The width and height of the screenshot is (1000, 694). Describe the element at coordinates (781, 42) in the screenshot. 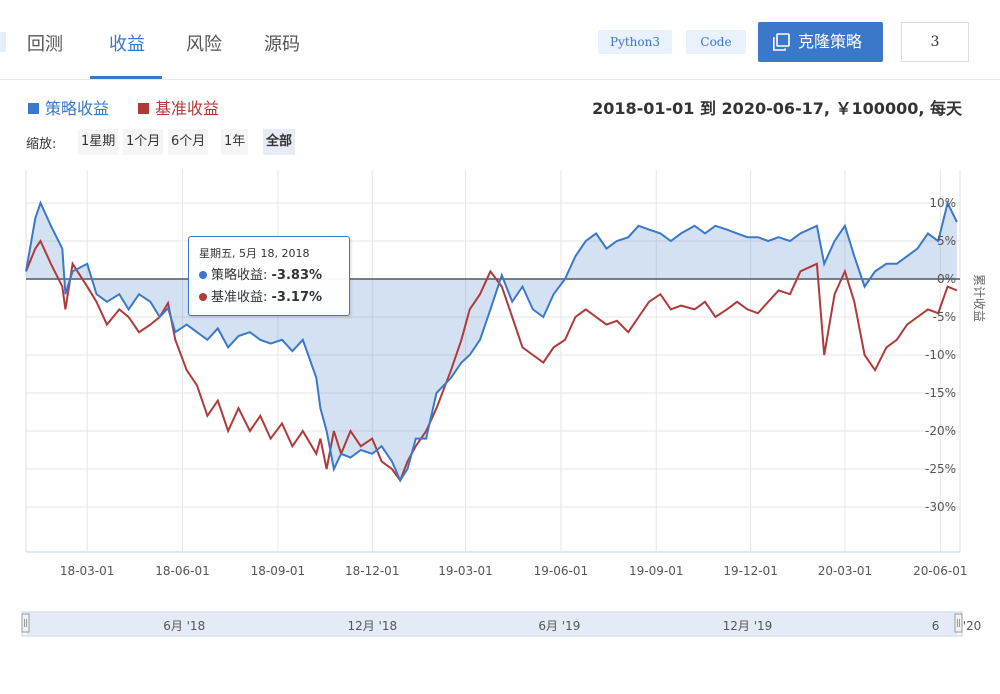

I see `copy-icon` at that location.